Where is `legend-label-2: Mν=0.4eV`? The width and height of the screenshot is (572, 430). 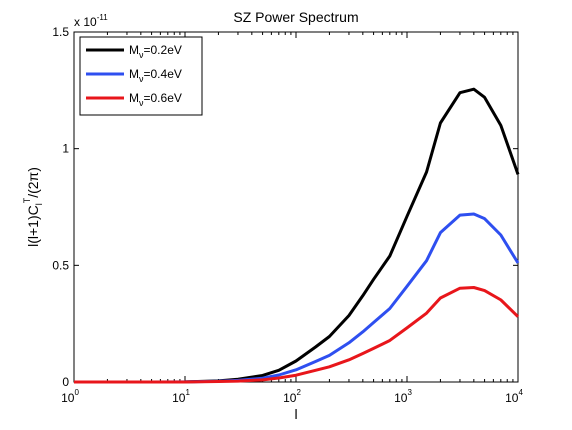 legend-label-2: Mν=0.4eV is located at coordinates (155, 75).